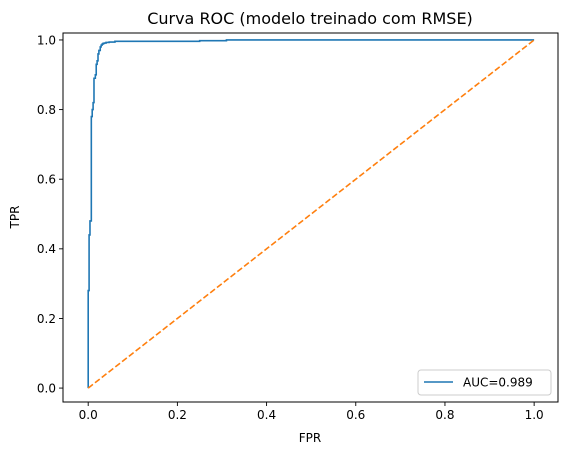  I want to click on x-tick-label: 0.4, so click(266, 415).